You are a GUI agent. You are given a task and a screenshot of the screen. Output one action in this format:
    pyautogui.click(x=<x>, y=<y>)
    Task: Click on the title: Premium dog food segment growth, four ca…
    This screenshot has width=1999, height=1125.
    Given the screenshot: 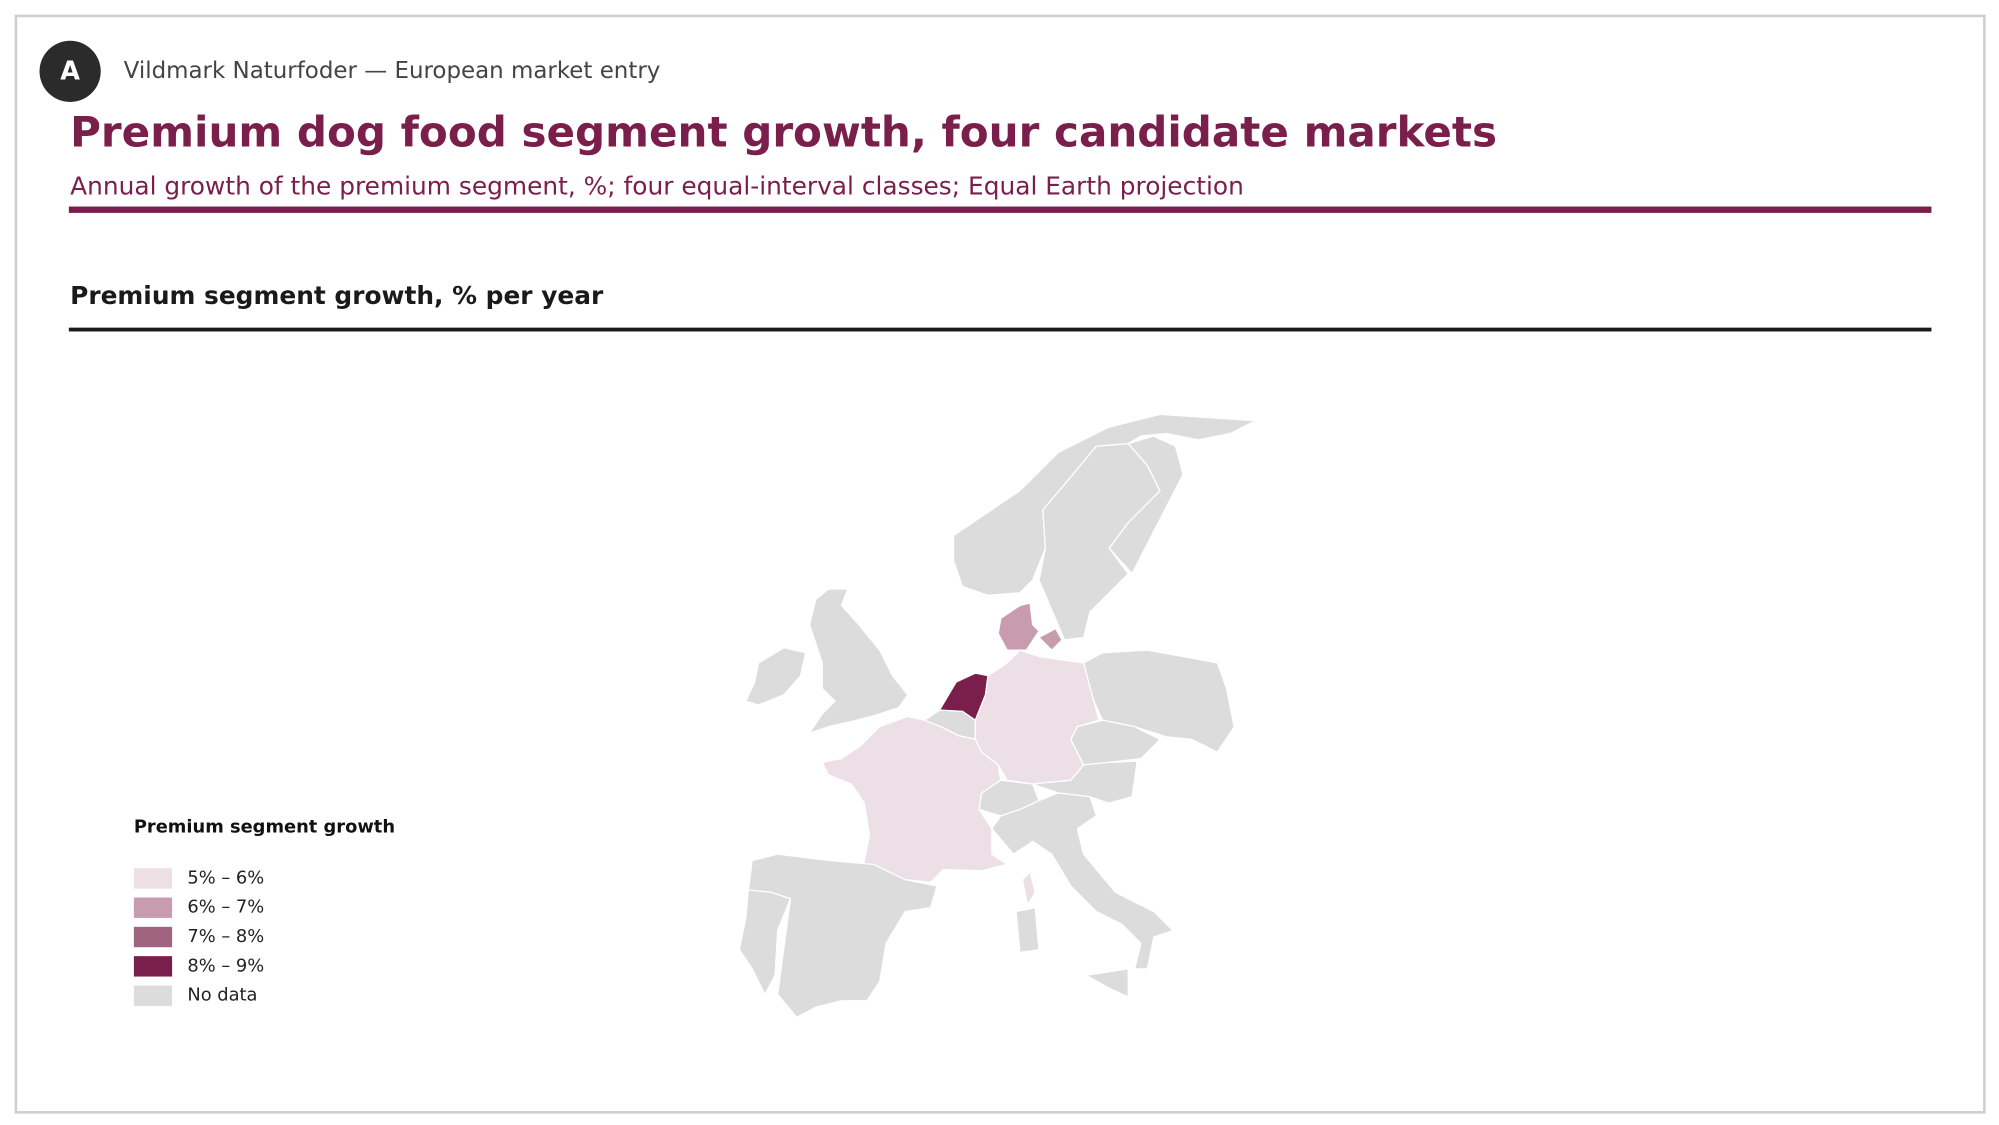 What is the action you would take?
    pyautogui.click(x=783, y=132)
    